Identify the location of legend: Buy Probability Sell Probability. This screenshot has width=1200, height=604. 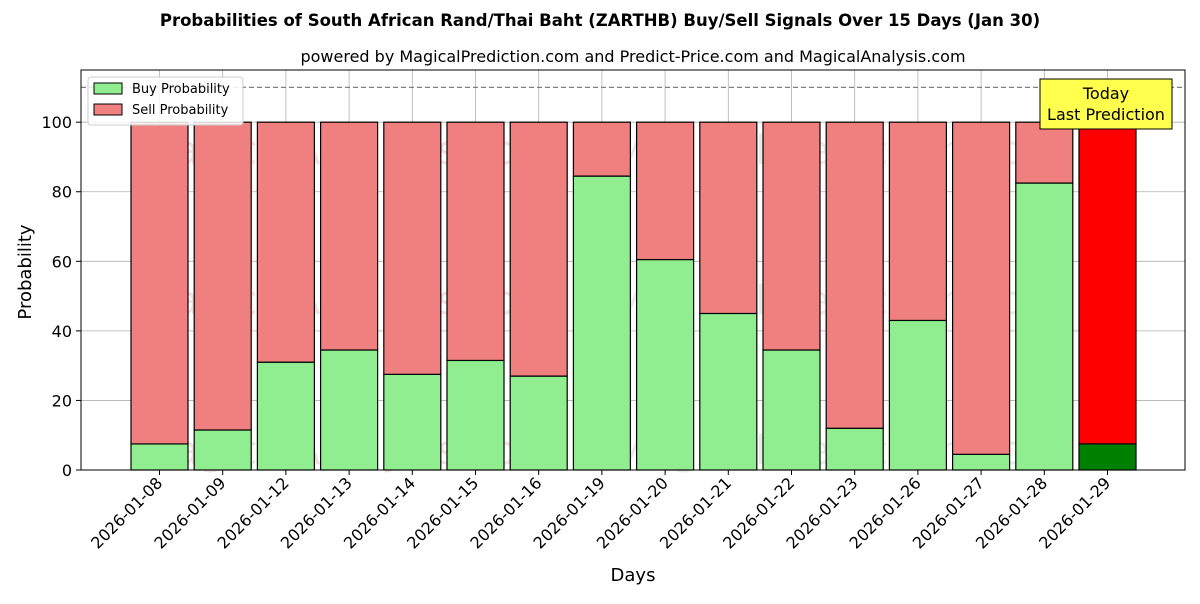
(165, 101).